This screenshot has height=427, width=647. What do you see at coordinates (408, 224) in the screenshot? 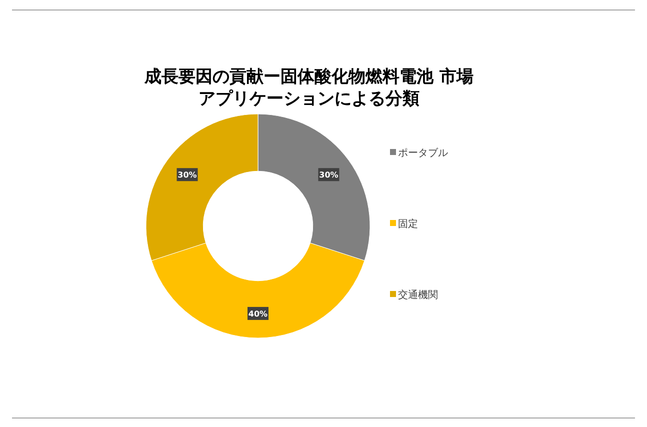
I see `legend-label: 固定` at bounding box center [408, 224].